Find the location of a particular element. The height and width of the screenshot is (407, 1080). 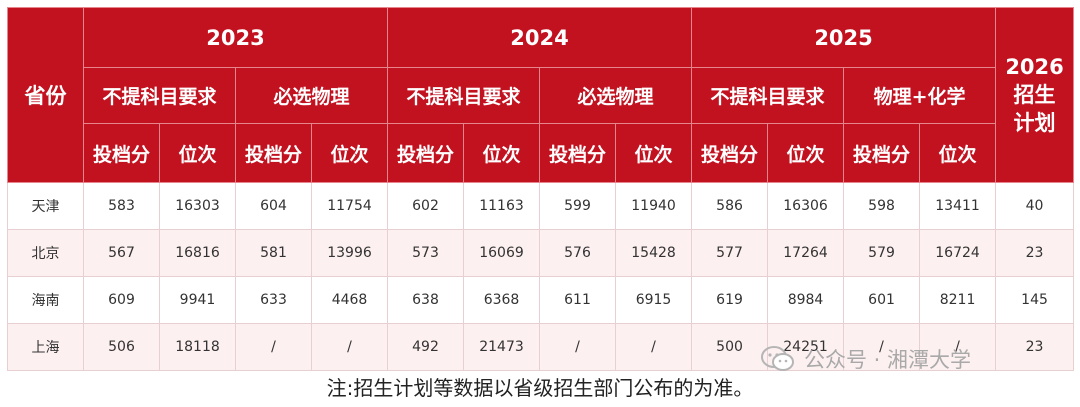

table-cell: 17264 is located at coordinates (806, 253).